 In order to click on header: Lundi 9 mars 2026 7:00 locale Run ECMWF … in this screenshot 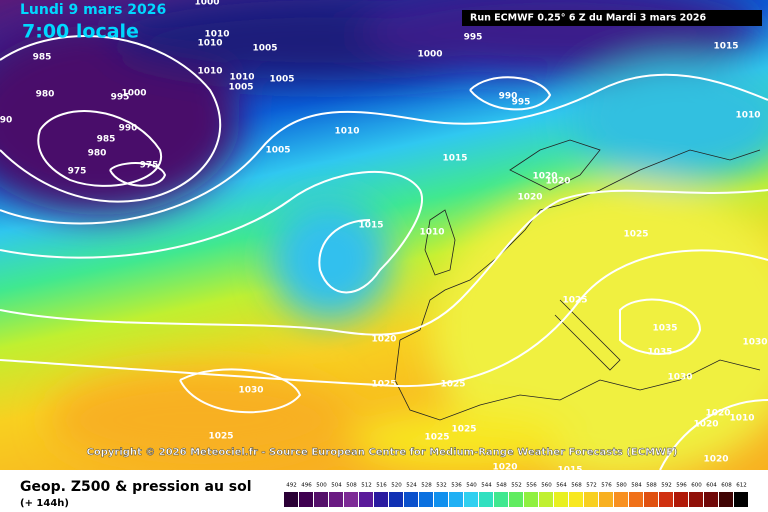, I will do `click(391, 22)`.